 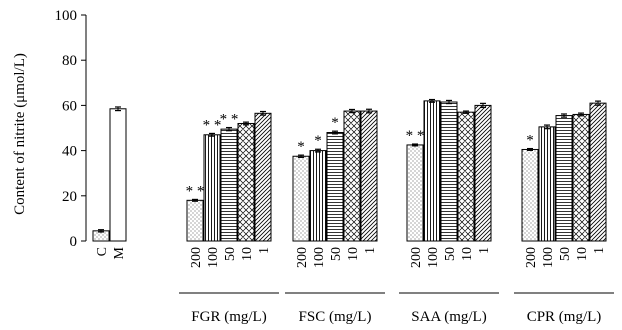 What do you see at coordinates (448, 317) in the screenshot?
I see `group-label: SAA (mg/L)` at bounding box center [448, 317].